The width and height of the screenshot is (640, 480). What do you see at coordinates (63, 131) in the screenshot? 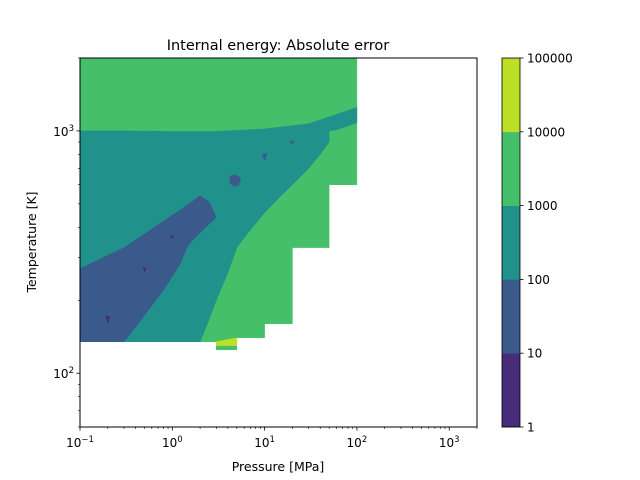
I see `y-tick-label: 10³` at bounding box center [63, 131].